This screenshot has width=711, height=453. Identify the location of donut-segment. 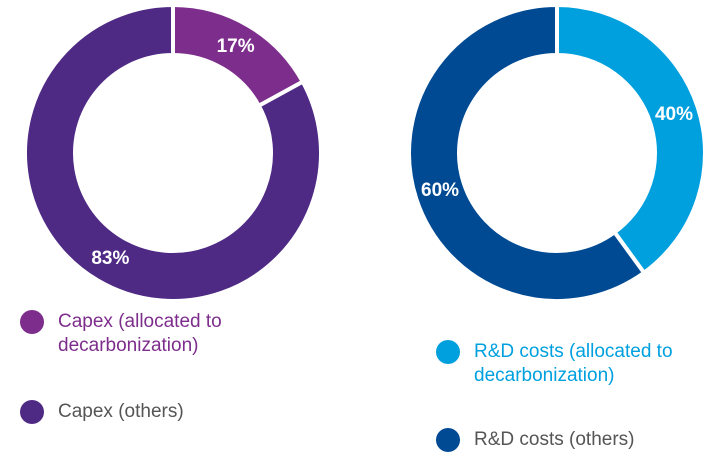
(631, 139).